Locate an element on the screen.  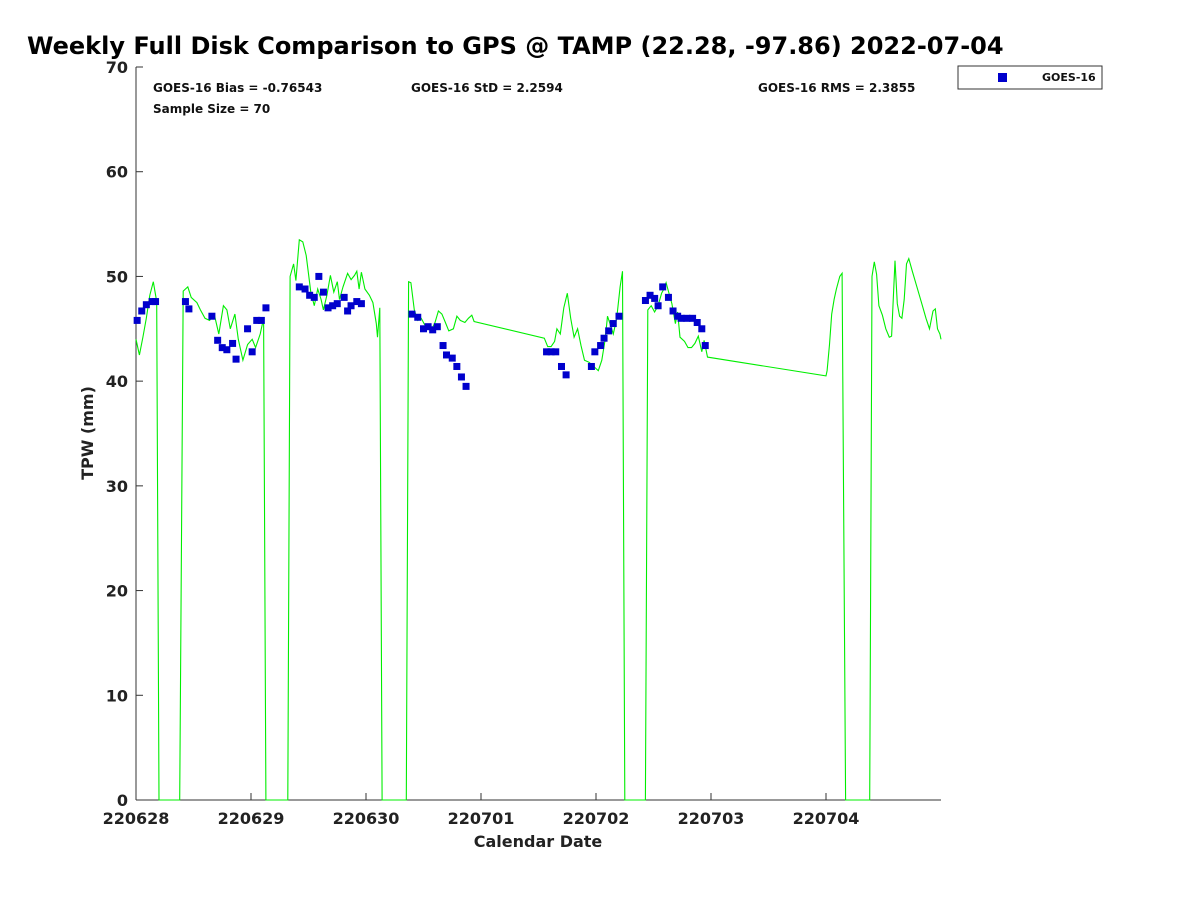
x-tick-label: 220628 is located at coordinates (136, 818).